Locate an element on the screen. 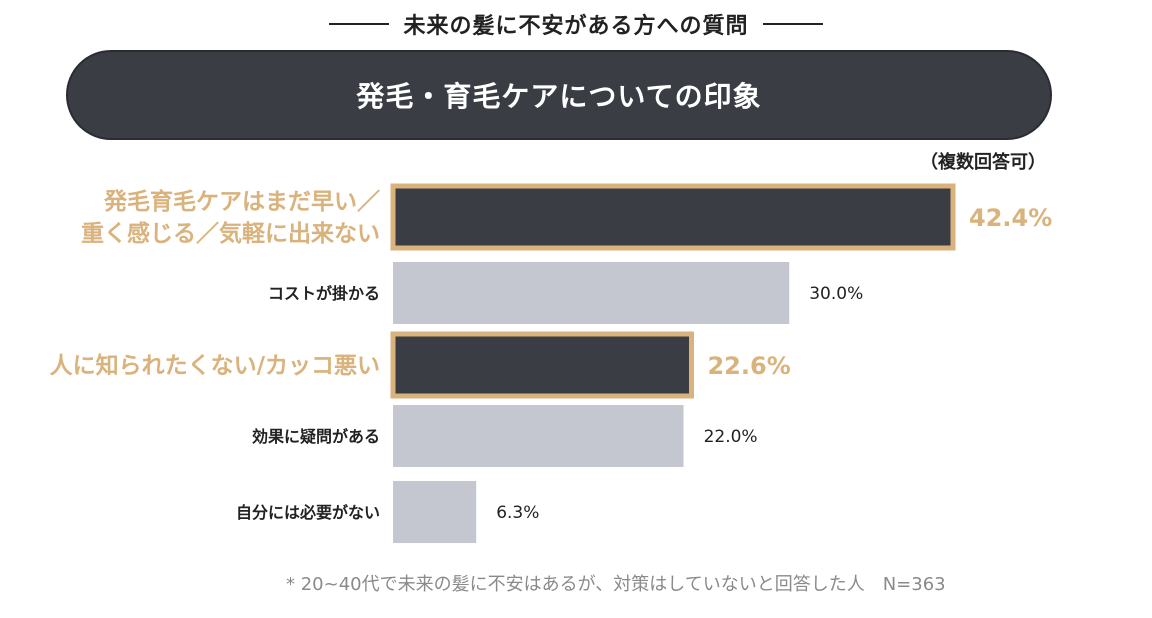  category-label-3: 効果に疑問がある is located at coordinates (316, 436).